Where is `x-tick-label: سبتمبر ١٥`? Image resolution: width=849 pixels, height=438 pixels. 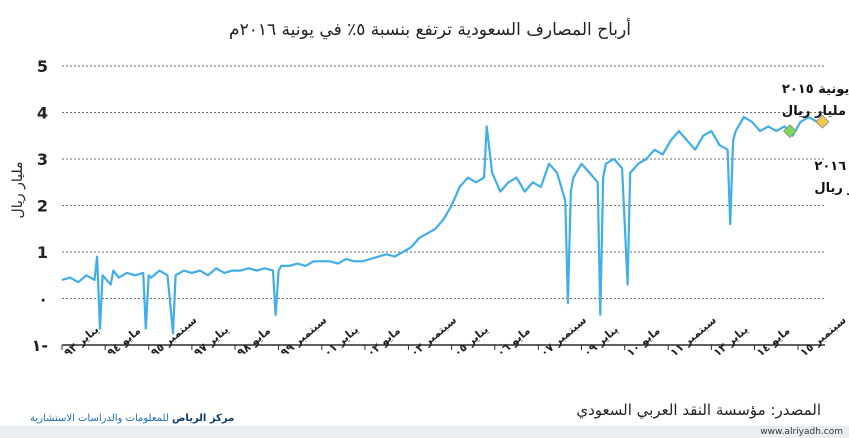
x-tick-label: سبتمبر ١٥ is located at coordinates (823, 336).